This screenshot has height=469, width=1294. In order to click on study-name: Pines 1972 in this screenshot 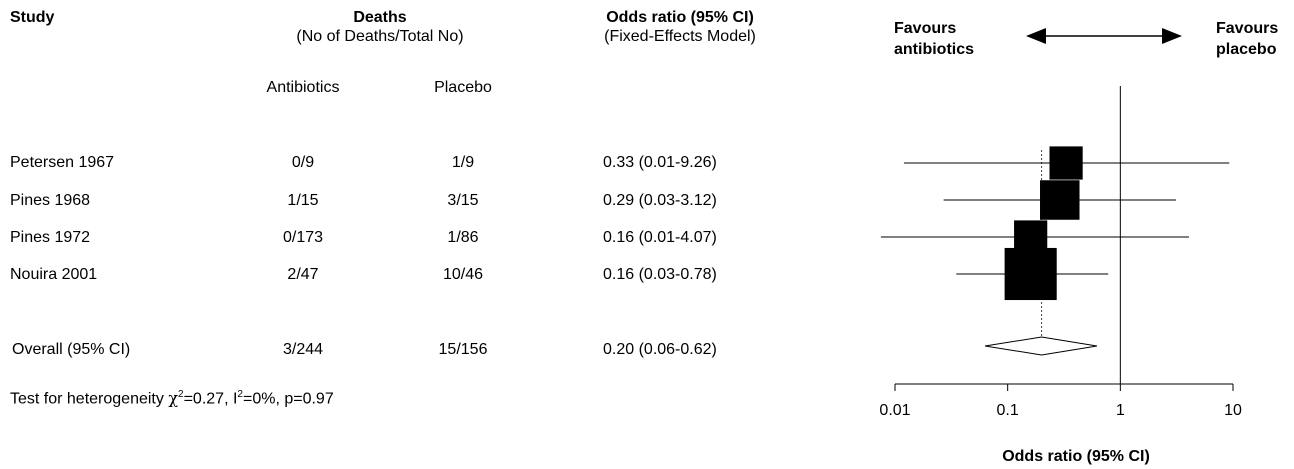, I will do `click(50, 237)`.